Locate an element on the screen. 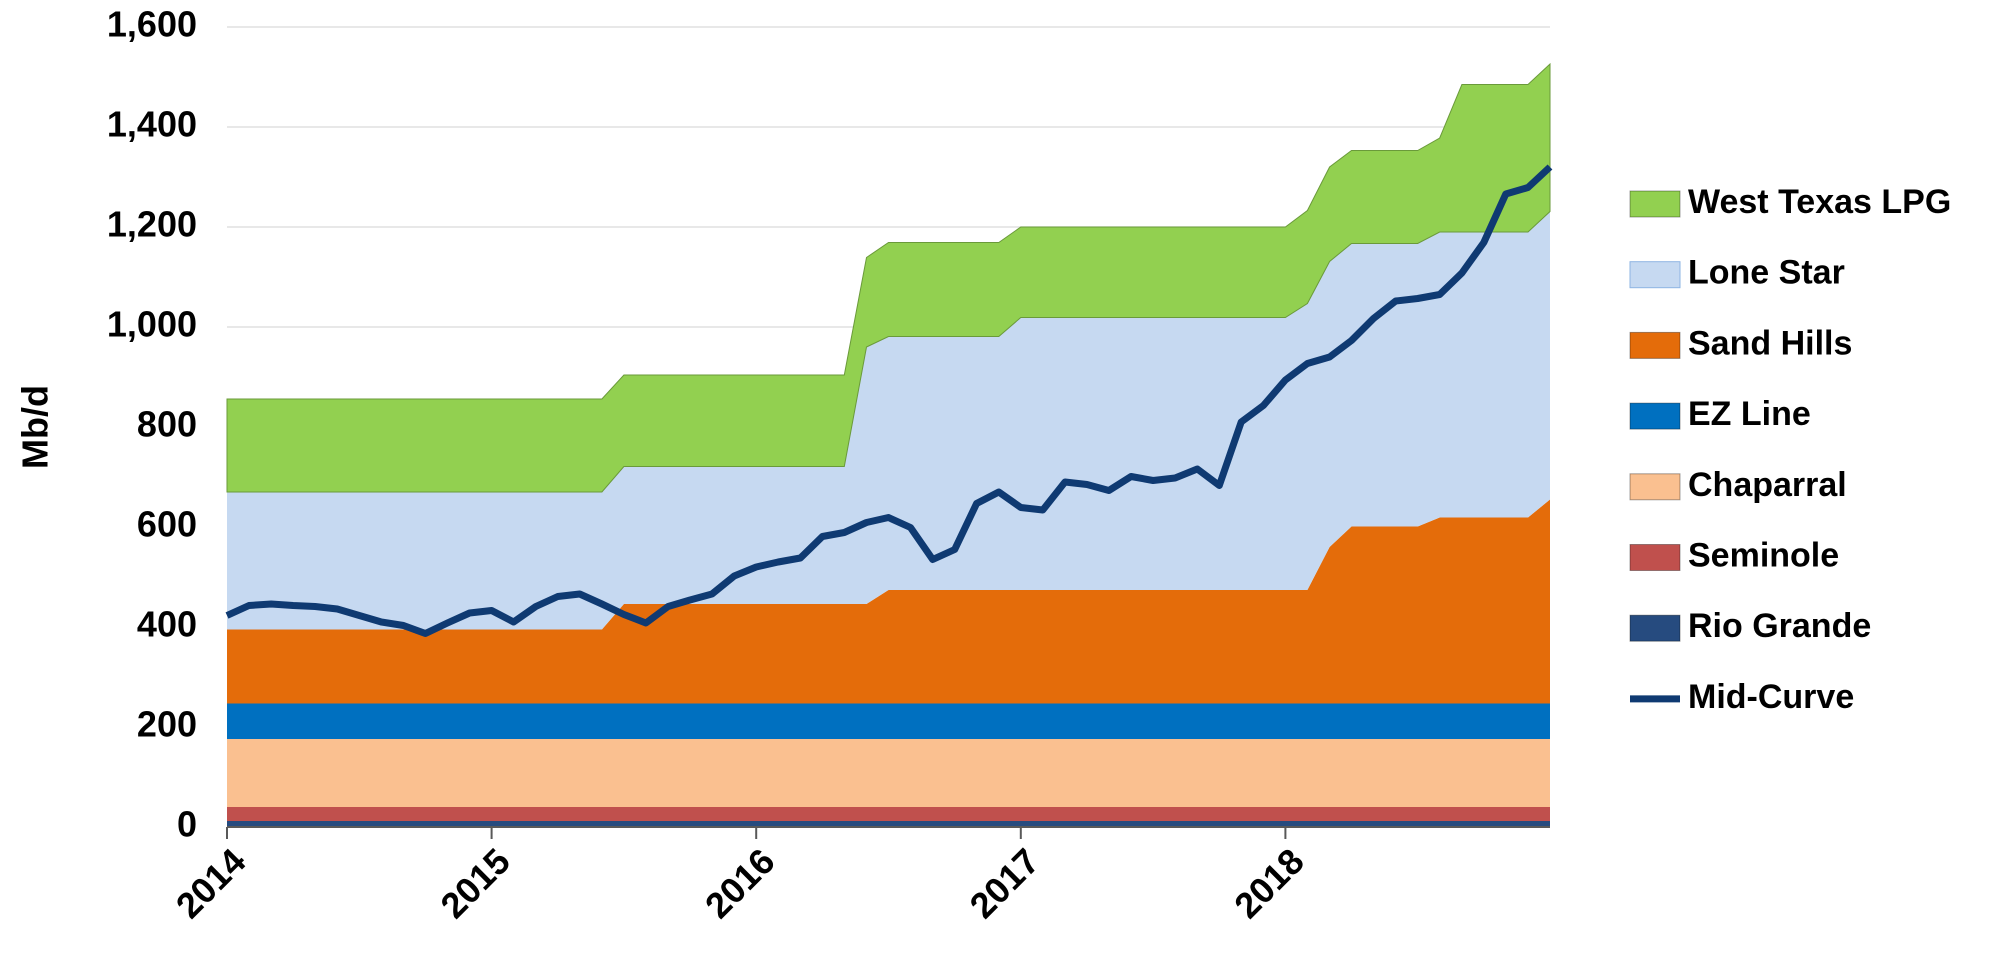 The height and width of the screenshot is (958, 1997). x-tick-label: 2014 is located at coordinates (211, 883).